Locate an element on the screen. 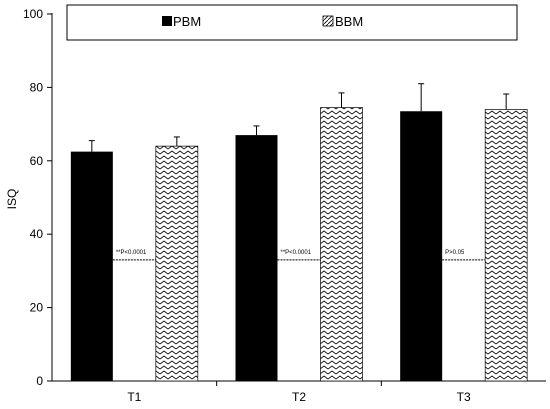  y-tick-label: 80 is located at coordinates (37, 87).